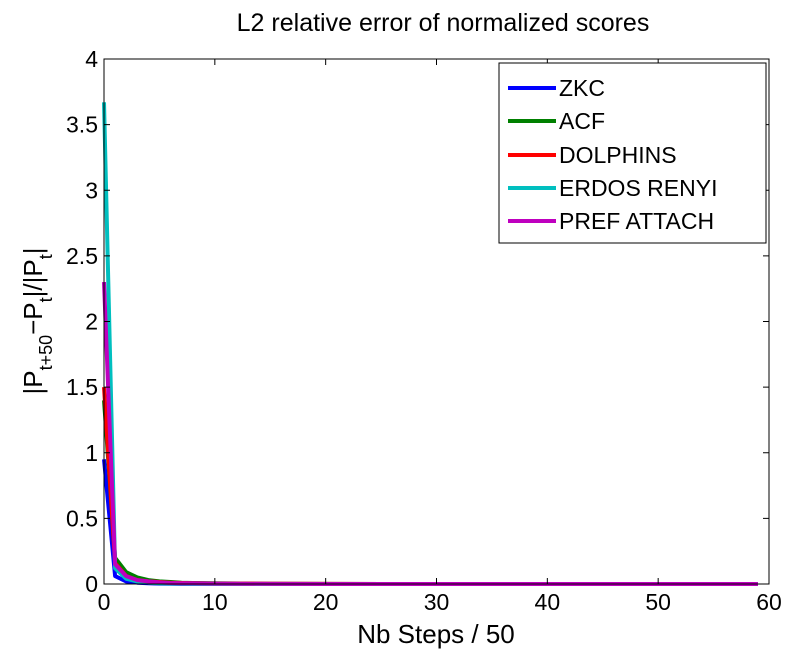 This screenshot has width=800, height=654. What do you see at coordinates (658, 602) in the screenshot?
I see `x-tick-label: 50` at bounding box center [658, 602].